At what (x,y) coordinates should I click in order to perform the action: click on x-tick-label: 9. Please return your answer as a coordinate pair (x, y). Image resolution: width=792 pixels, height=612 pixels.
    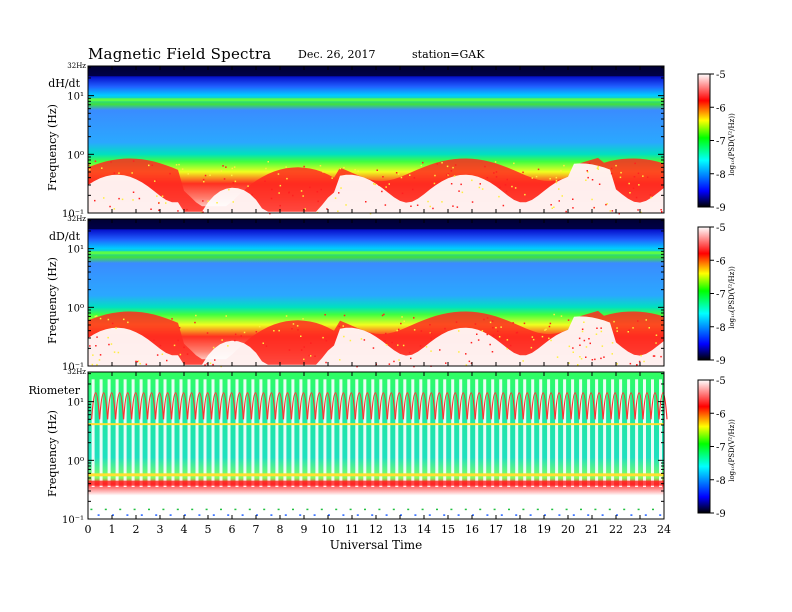
    Looking at the image, I should click on (304, 529).